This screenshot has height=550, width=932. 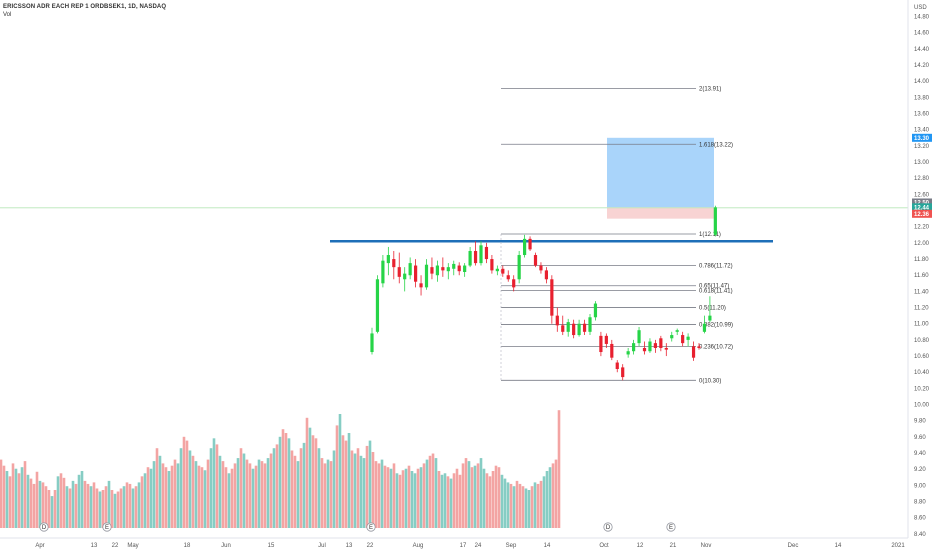 I want to click on price-tick-label: 14.80, so click(x=922, y=18).